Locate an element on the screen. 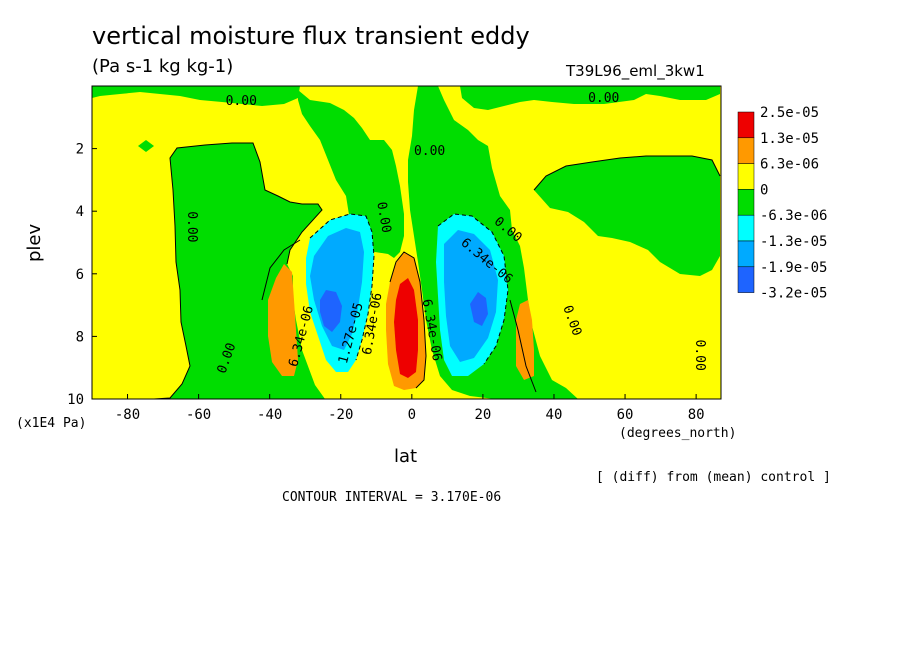  field-orange-right is located at coordinates (525, 340).